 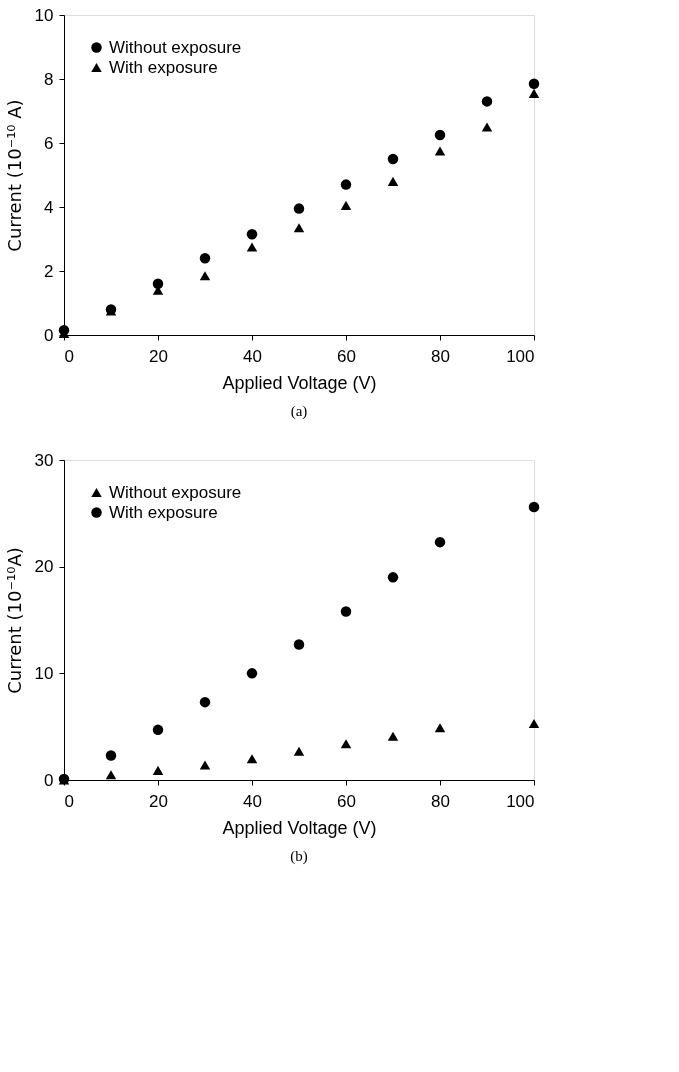 I want to click on y-tick-label: 30, so click(x=44, y=460).